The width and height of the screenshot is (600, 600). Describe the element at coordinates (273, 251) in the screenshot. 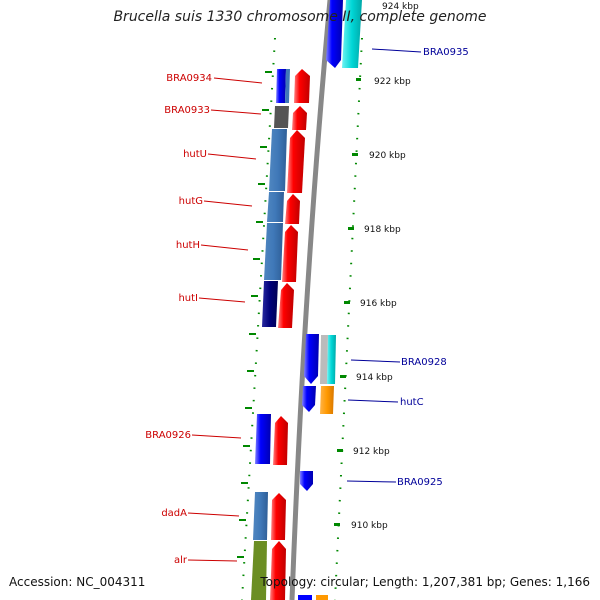

I see `gene-hutH-block` at that location.